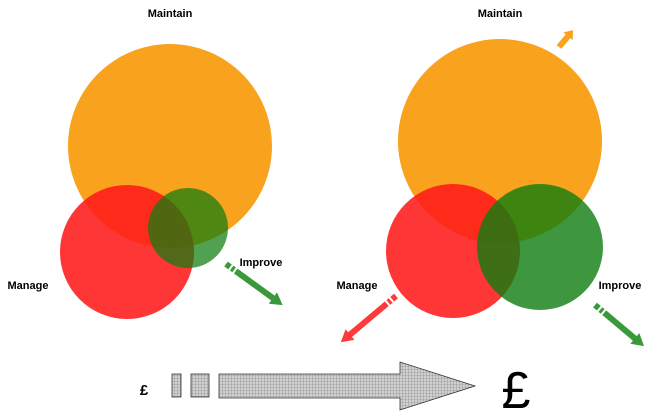 This screenshot has height=412, width=645. Describe the element at coordinates (347, 386) in the screenshot. I see `big-arrow` at that location.